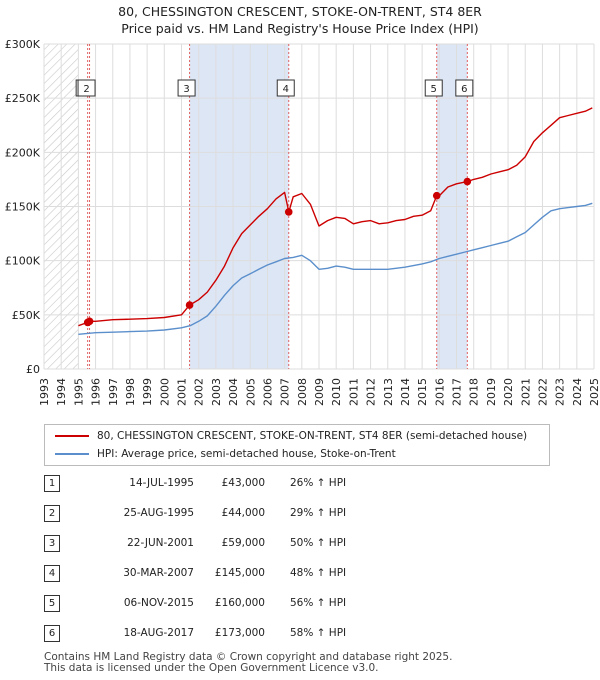  I want to click on txn-hpi-change: 58% ↑ HPI, so click(318, 633).